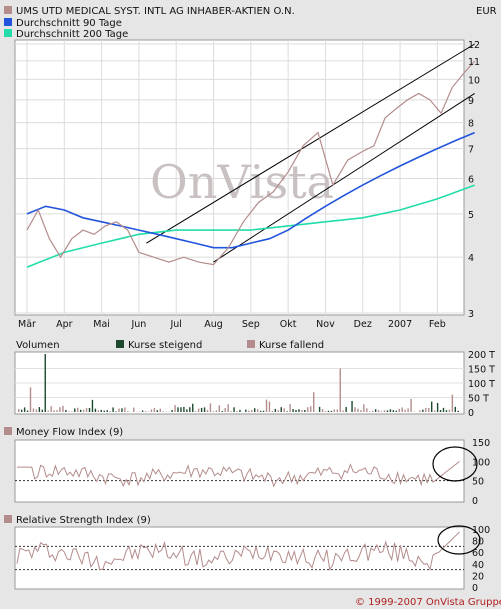  I want to click on legend-swatch-mfi, so click(8, 431).